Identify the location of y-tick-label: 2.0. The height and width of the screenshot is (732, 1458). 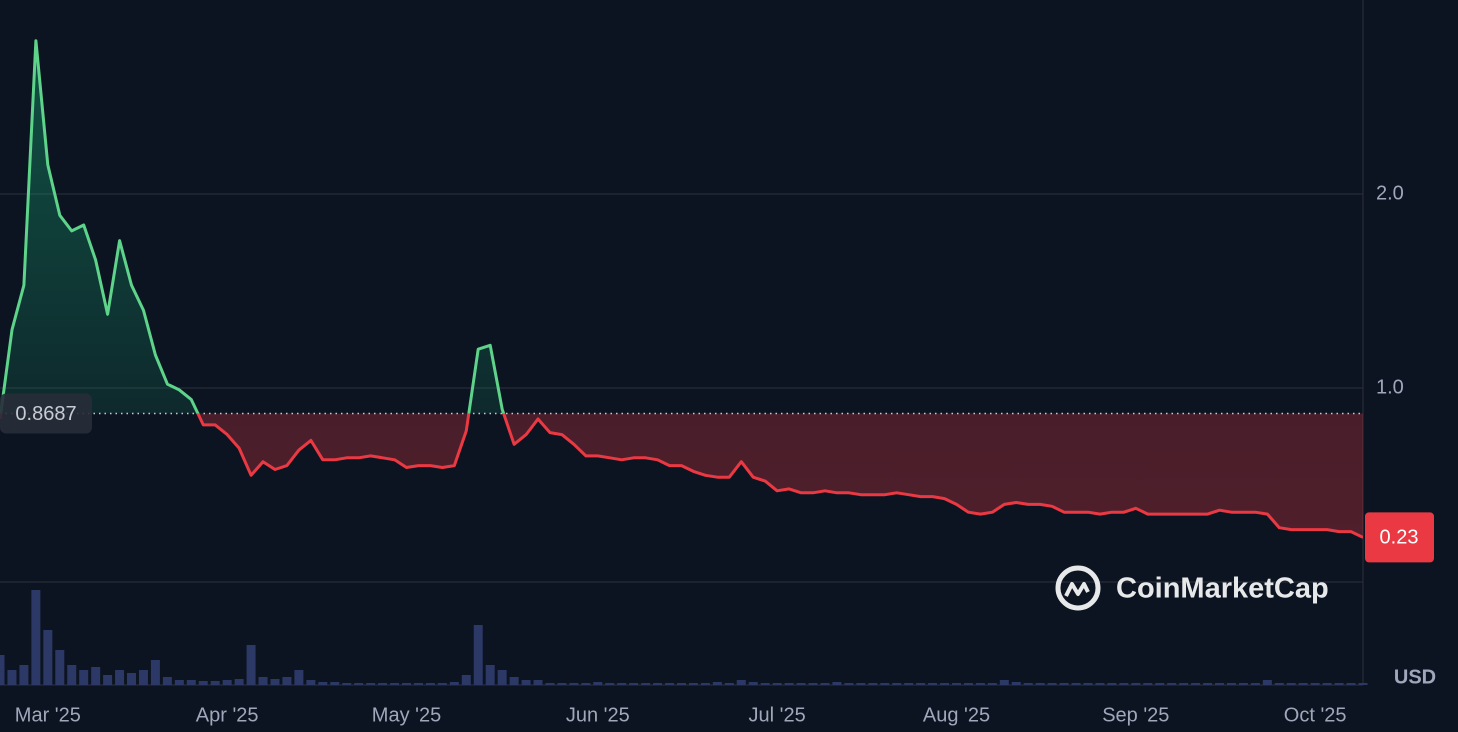
(1390, 193).